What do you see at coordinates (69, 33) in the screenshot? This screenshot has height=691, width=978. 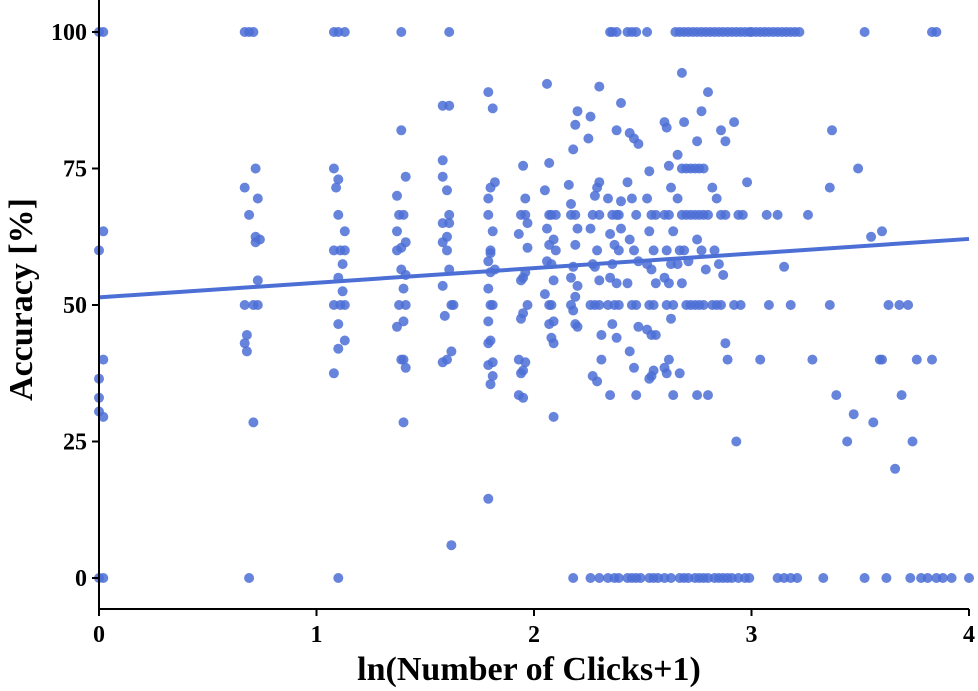 I see `y-tick-label: 100` at bounding box center [69, 33].